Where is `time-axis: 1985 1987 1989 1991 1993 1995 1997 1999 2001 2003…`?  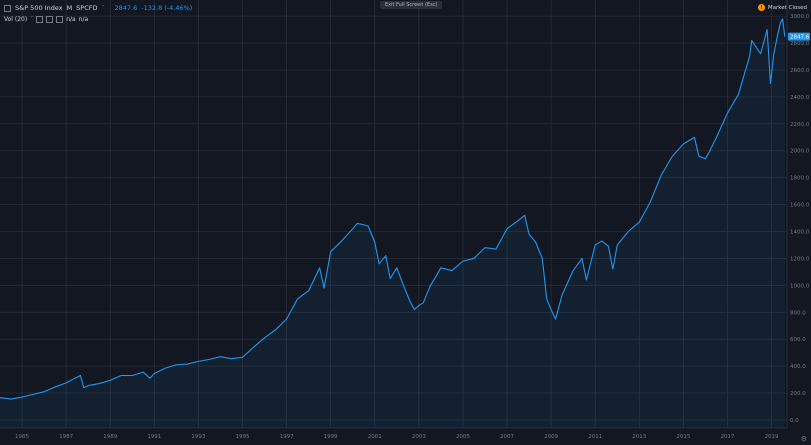 time-axis: 1985 1987 1989 1991 1993 1995 1997 1999 2001 2003… is located at coordinates (397, 437).